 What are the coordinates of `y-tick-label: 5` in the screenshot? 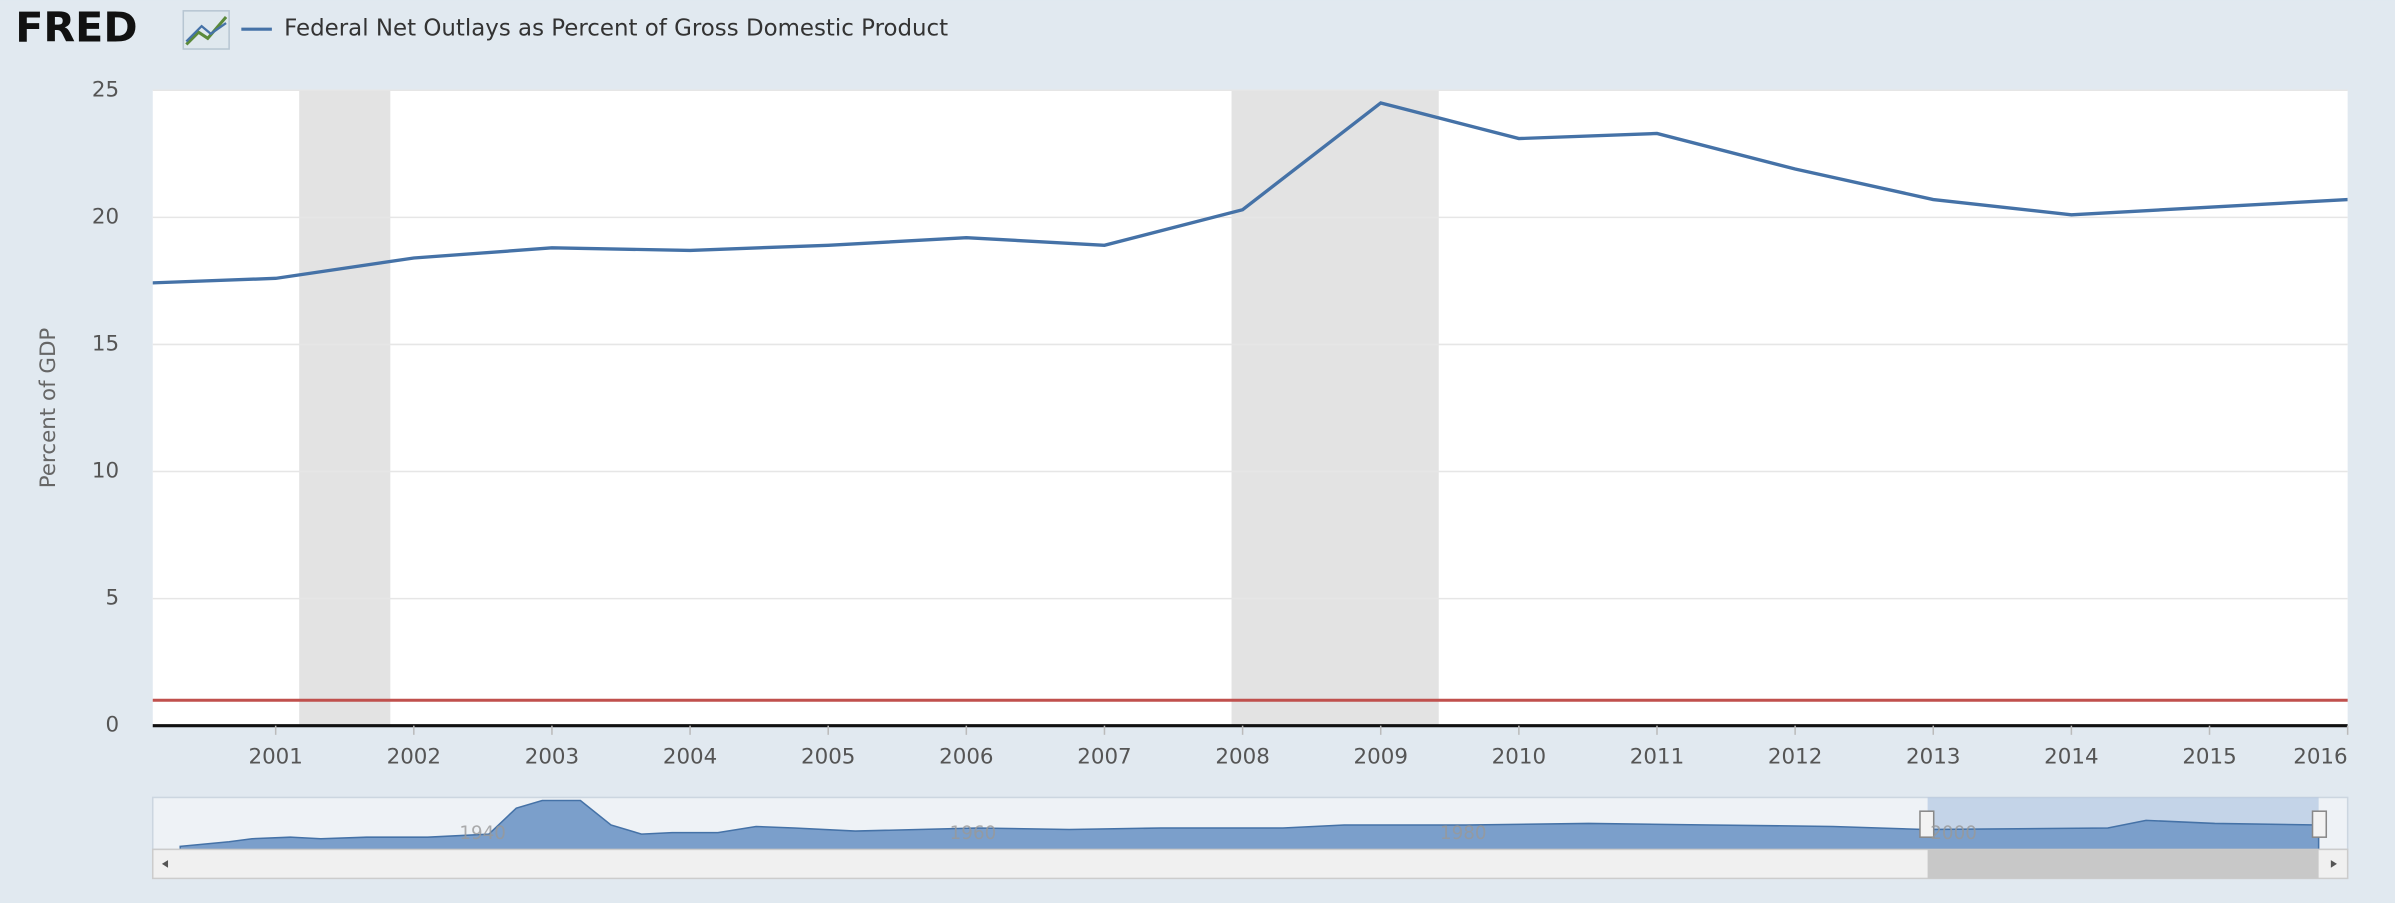 It's located at (113, 598).